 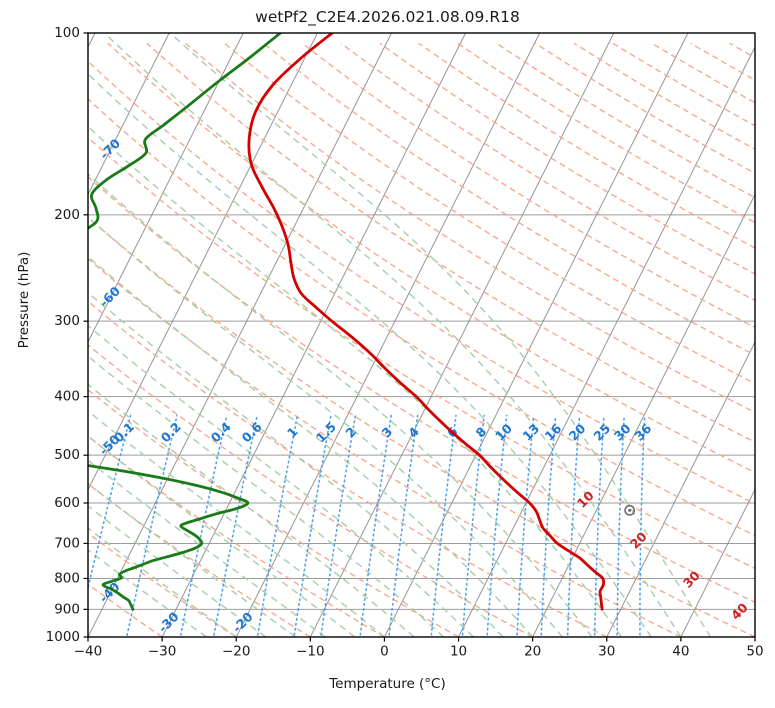 I want to click on y-tick-label: 400, so click(x=67, y=397).